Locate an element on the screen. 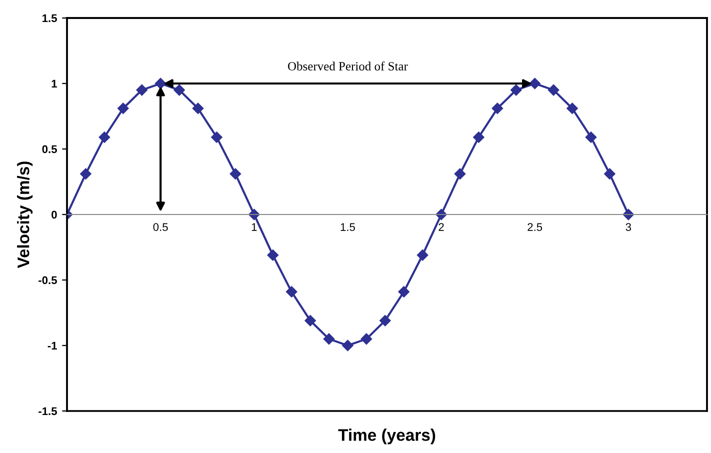  x-tick-label: 1 is located at coordinates (254, 227).